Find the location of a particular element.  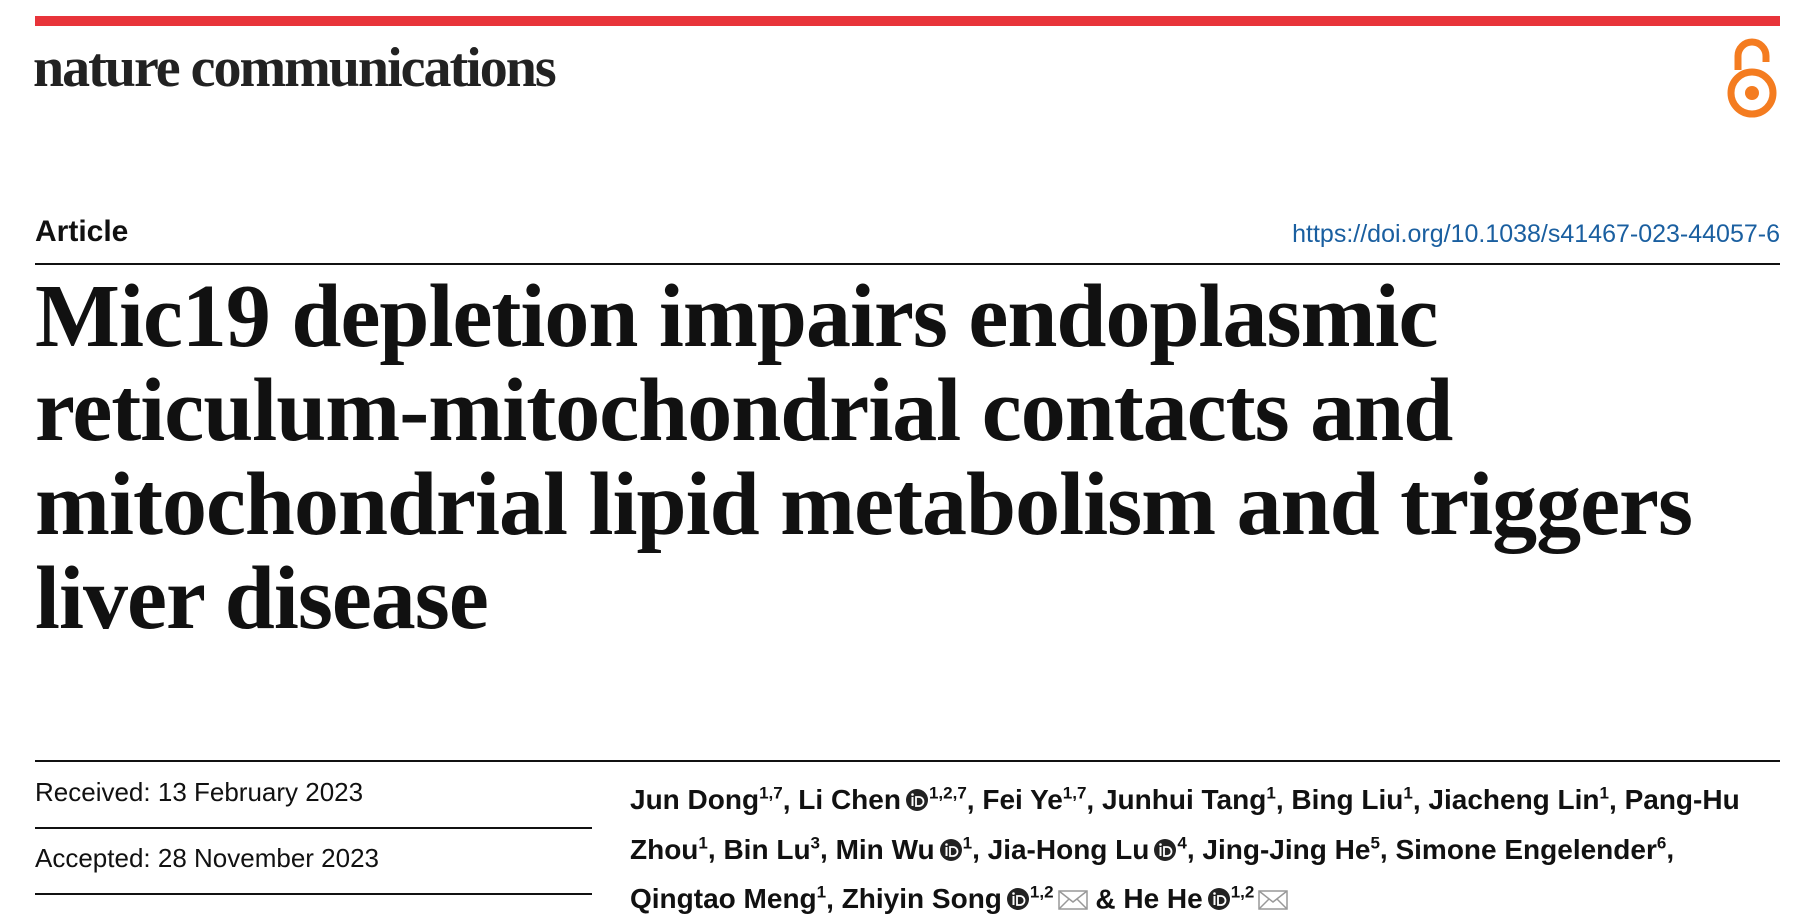

affiliation: 3 is located at coordinates (815, 843).